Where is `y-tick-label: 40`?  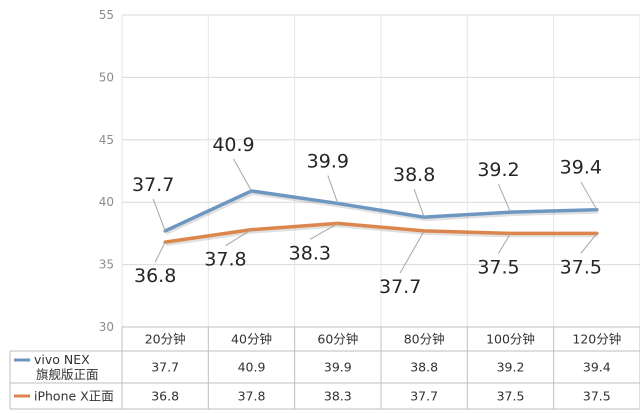 y-tick-label: 40 is located at coordinates (106, 202).